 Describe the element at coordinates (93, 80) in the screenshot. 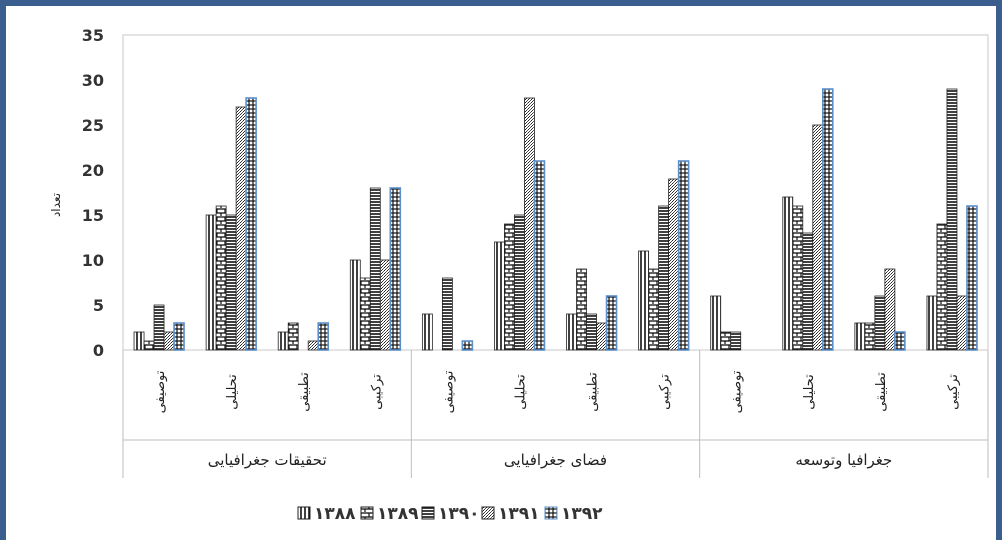

I see `y-tick-label: 30` at that location.